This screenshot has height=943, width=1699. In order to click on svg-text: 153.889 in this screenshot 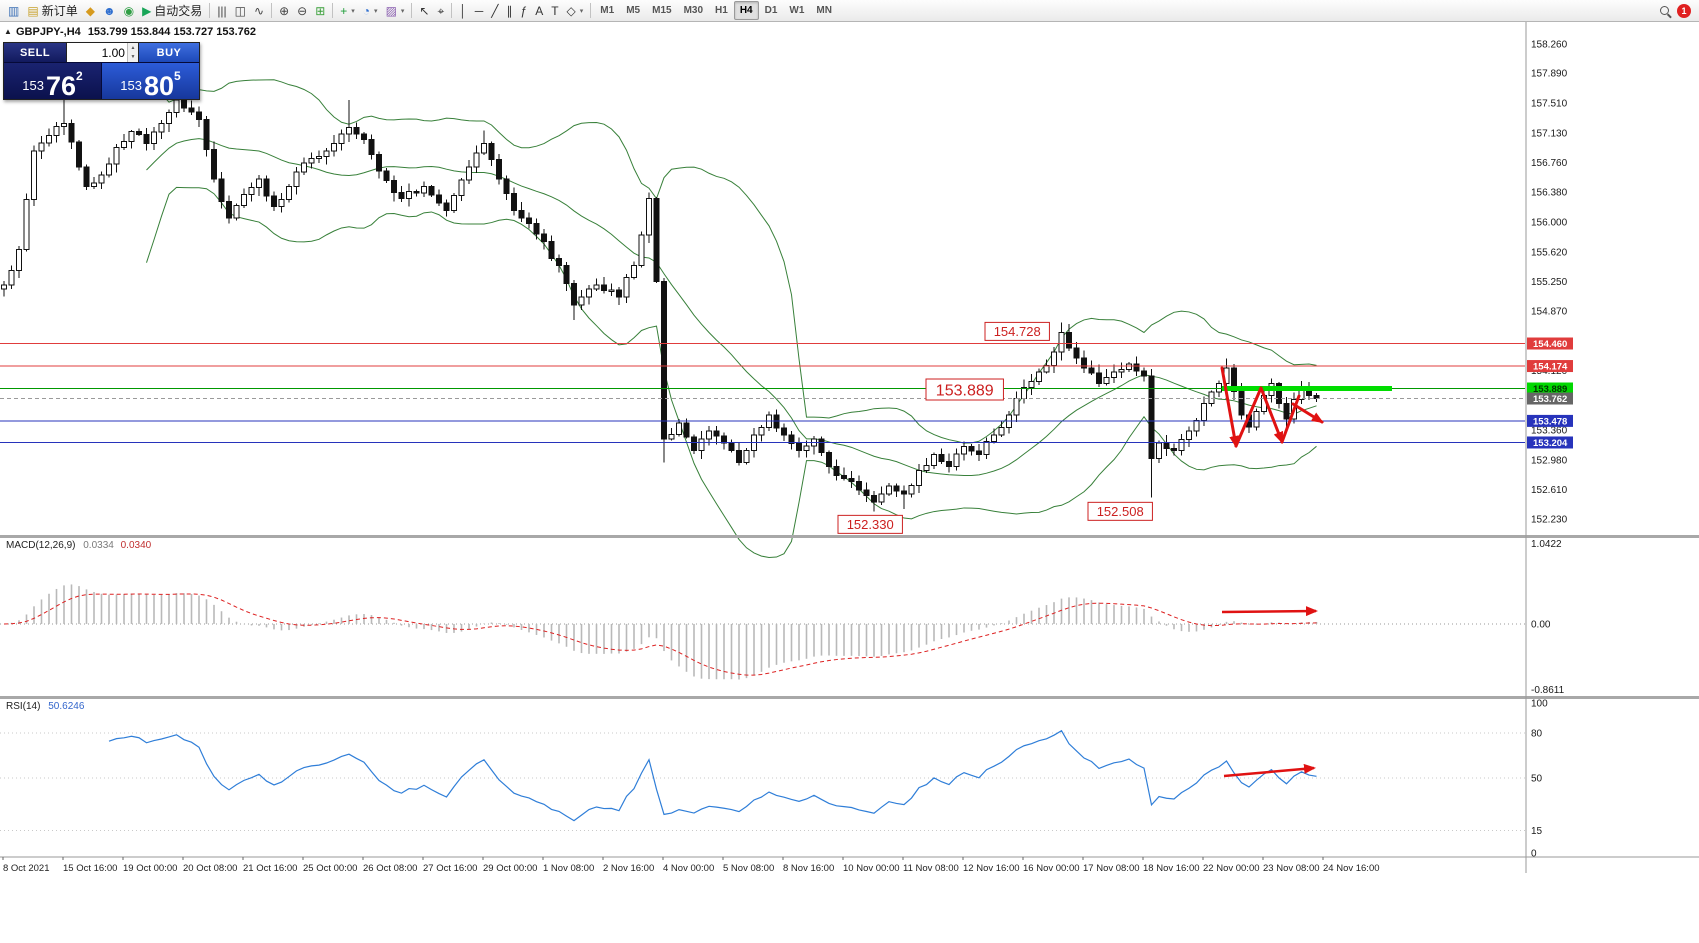, I will do `click(1550, 389)`.